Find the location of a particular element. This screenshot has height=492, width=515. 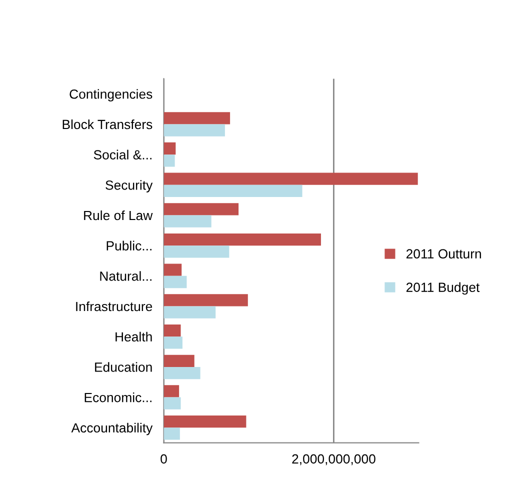

y-tick-label: Education is located at coordinates (123, 367).